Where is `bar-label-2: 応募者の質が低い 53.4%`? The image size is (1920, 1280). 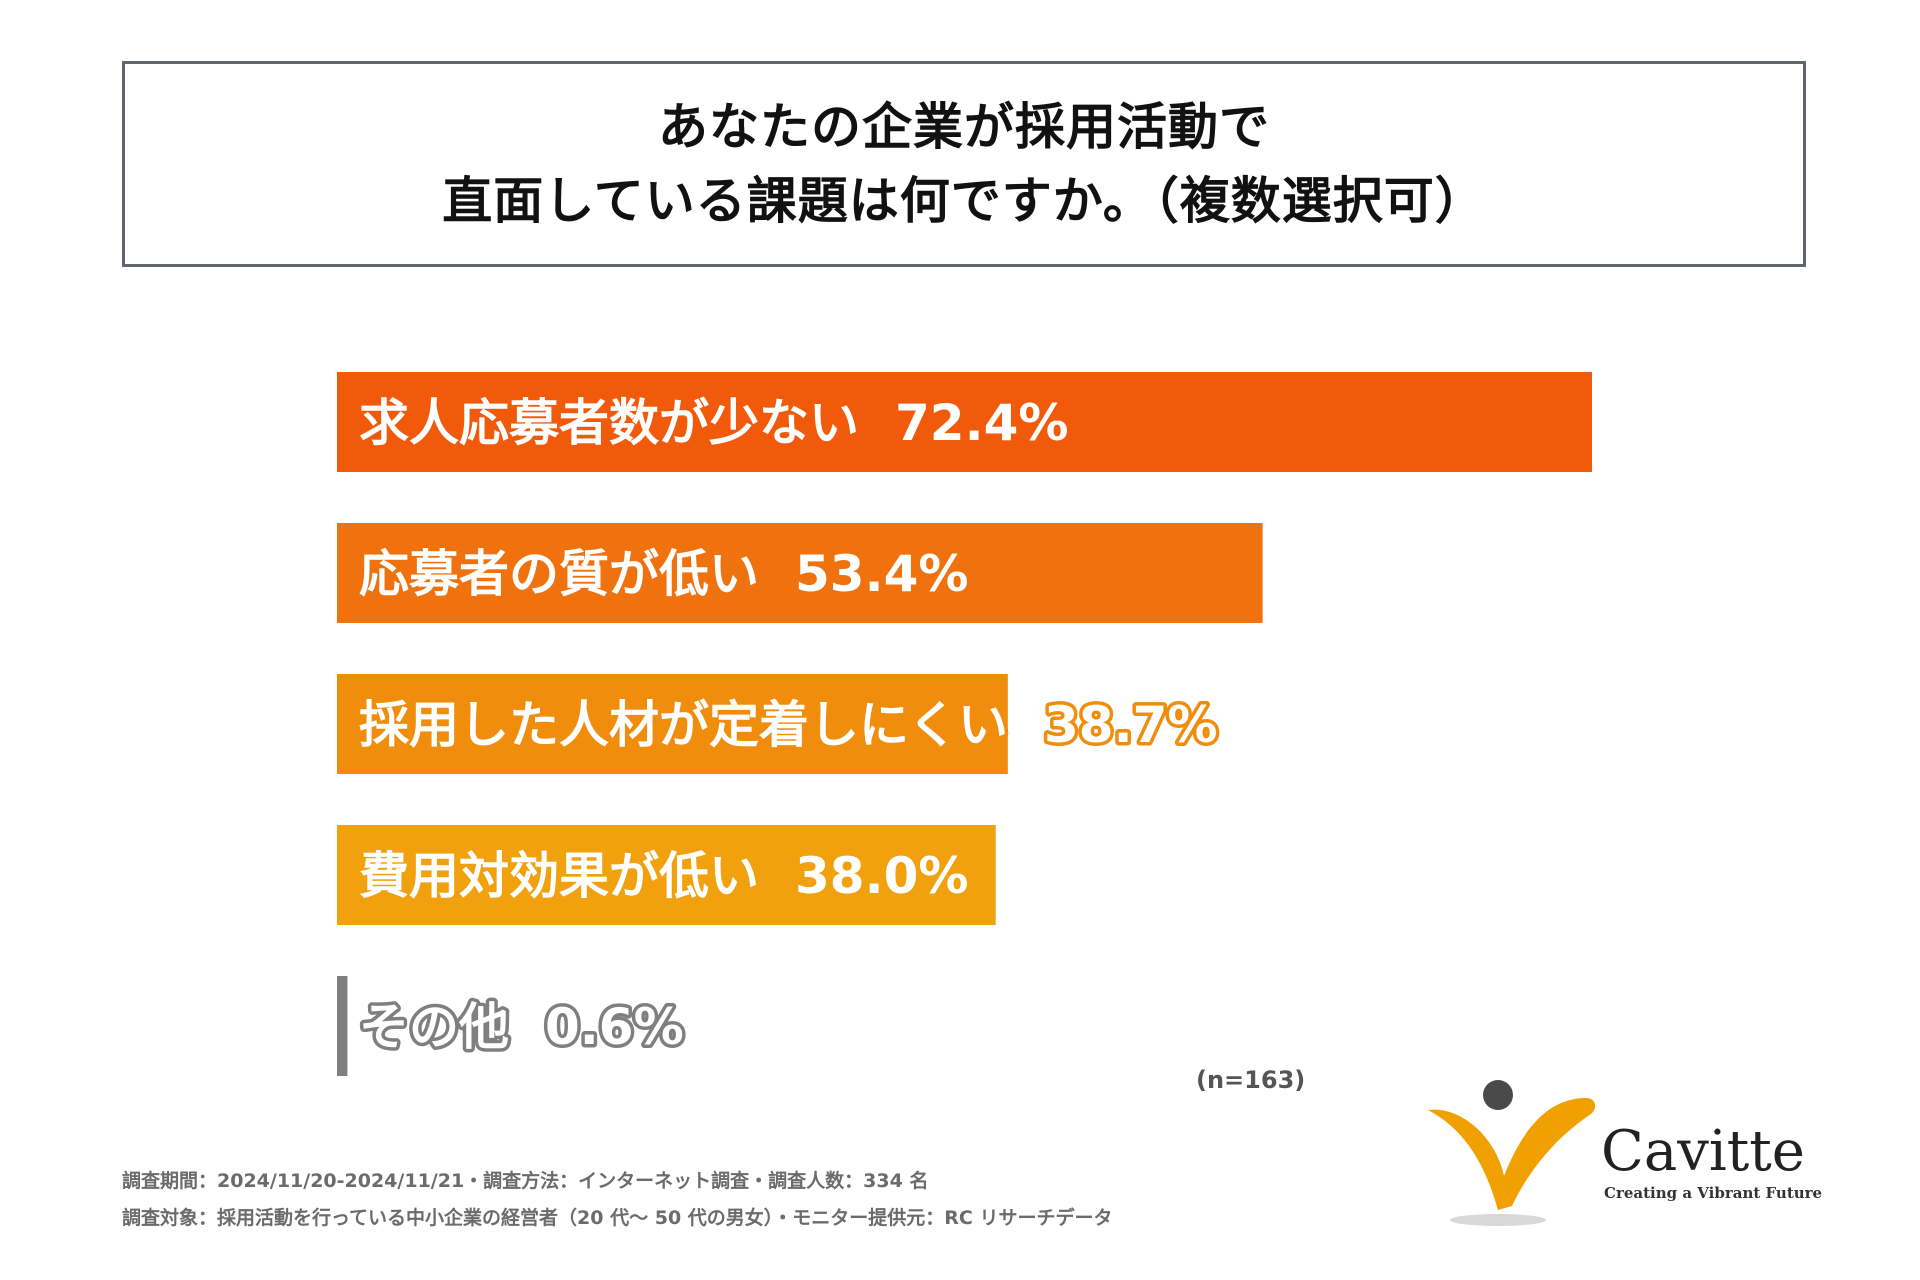 bar-label-2: 応募者の質が低い 53.4% is located at coordinates (663, 574).